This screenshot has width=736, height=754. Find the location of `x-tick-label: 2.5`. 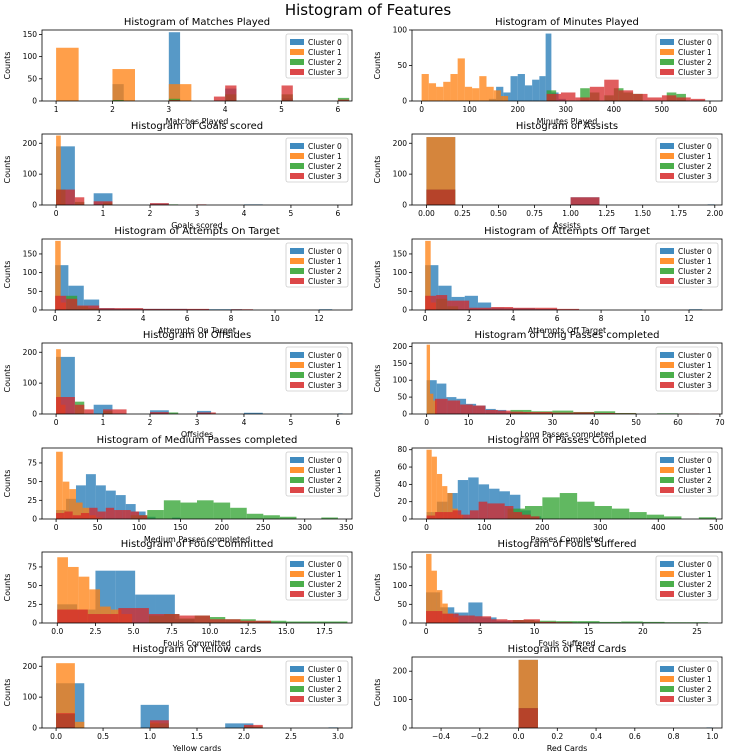

x-tick-label: 2.5 is located at coordinates (95, 631).